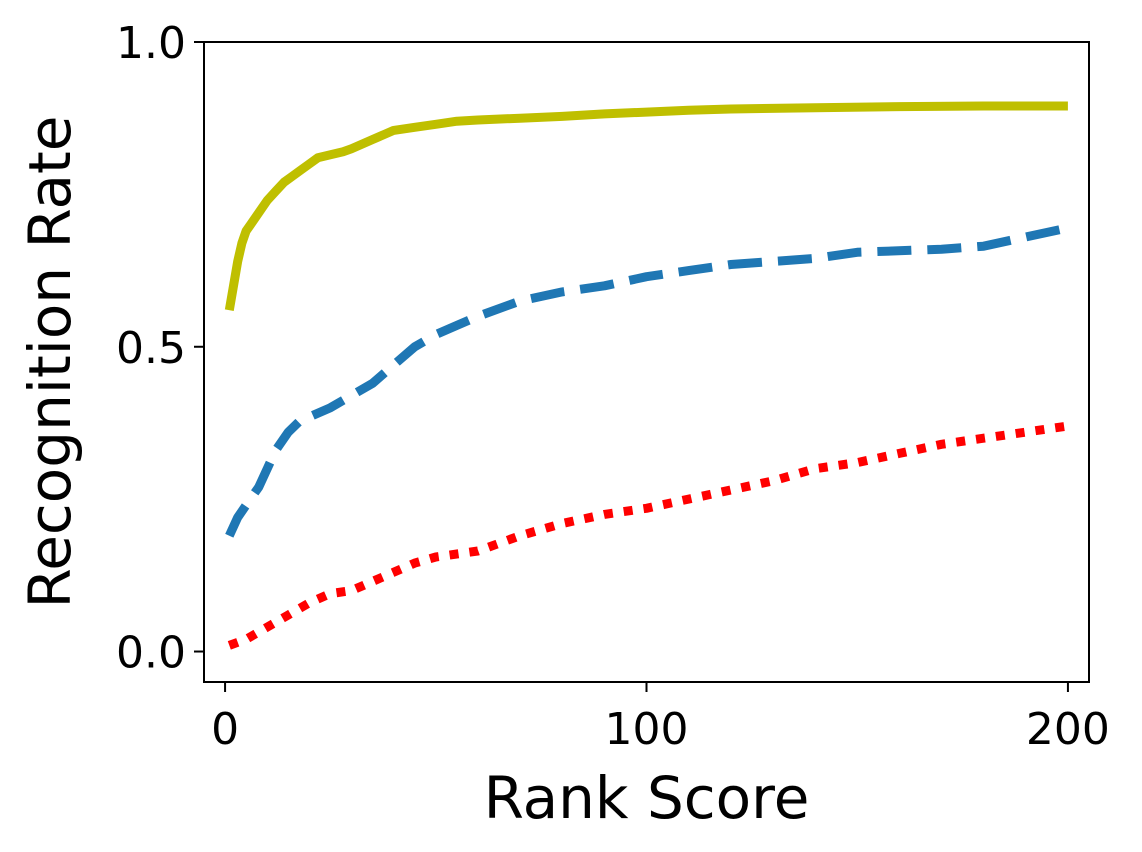 This screenshot has width=1142, height=852. What do you see at coordinates (151, 653) in the screenshot?
I see `y-tick-label: 0.0` at bounding box center [151, 653].